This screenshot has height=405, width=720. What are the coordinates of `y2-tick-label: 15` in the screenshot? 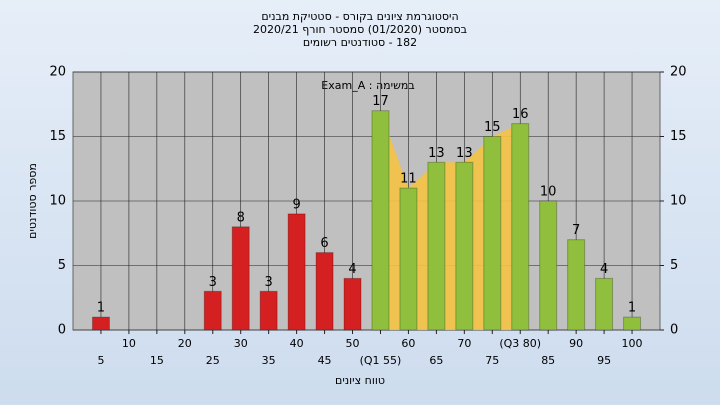 It's located at (678, 136).